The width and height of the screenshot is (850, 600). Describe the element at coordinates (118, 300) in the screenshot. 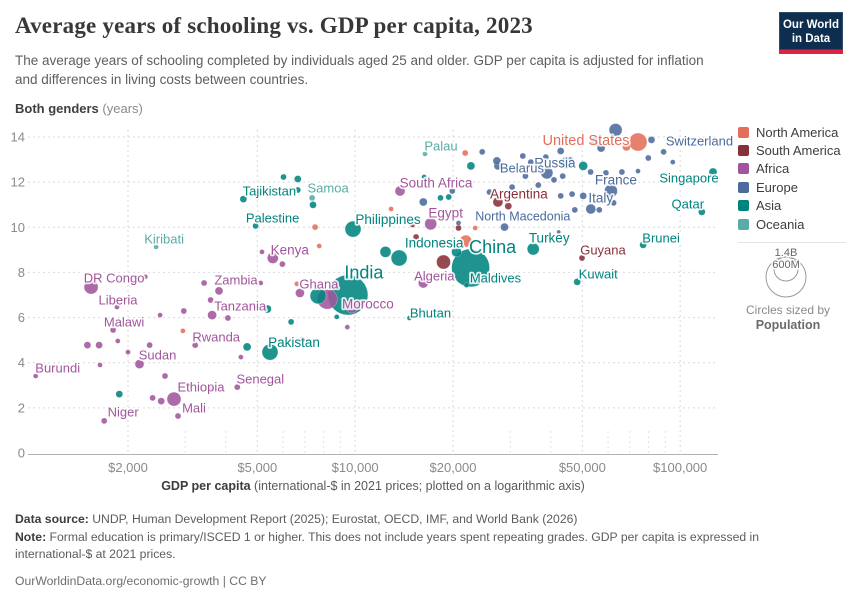

I see `country-label-liberia: Liberia` at that location.